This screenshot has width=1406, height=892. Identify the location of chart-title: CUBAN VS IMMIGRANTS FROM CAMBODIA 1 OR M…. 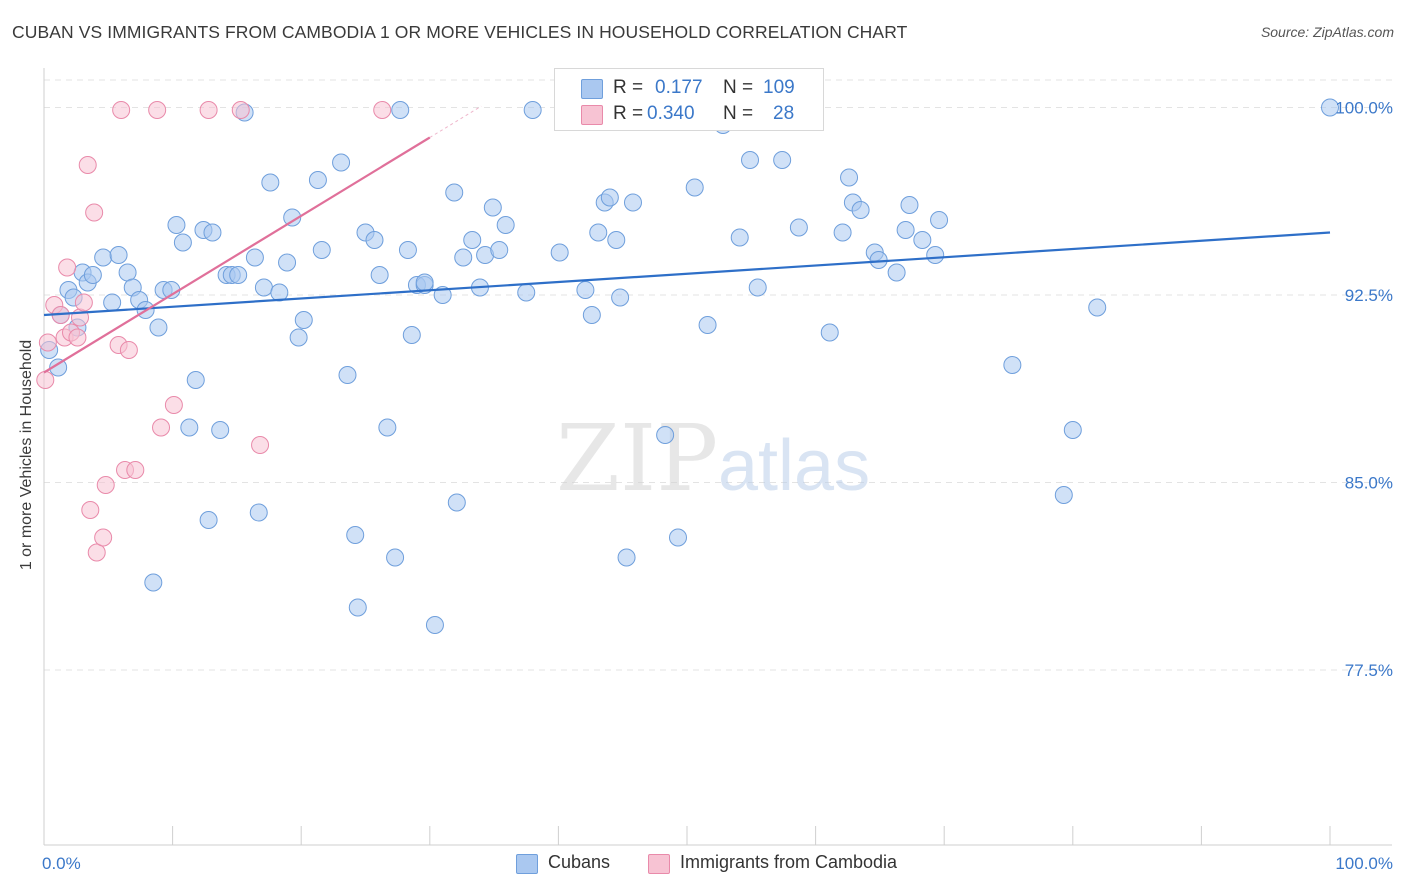
(460, 32).